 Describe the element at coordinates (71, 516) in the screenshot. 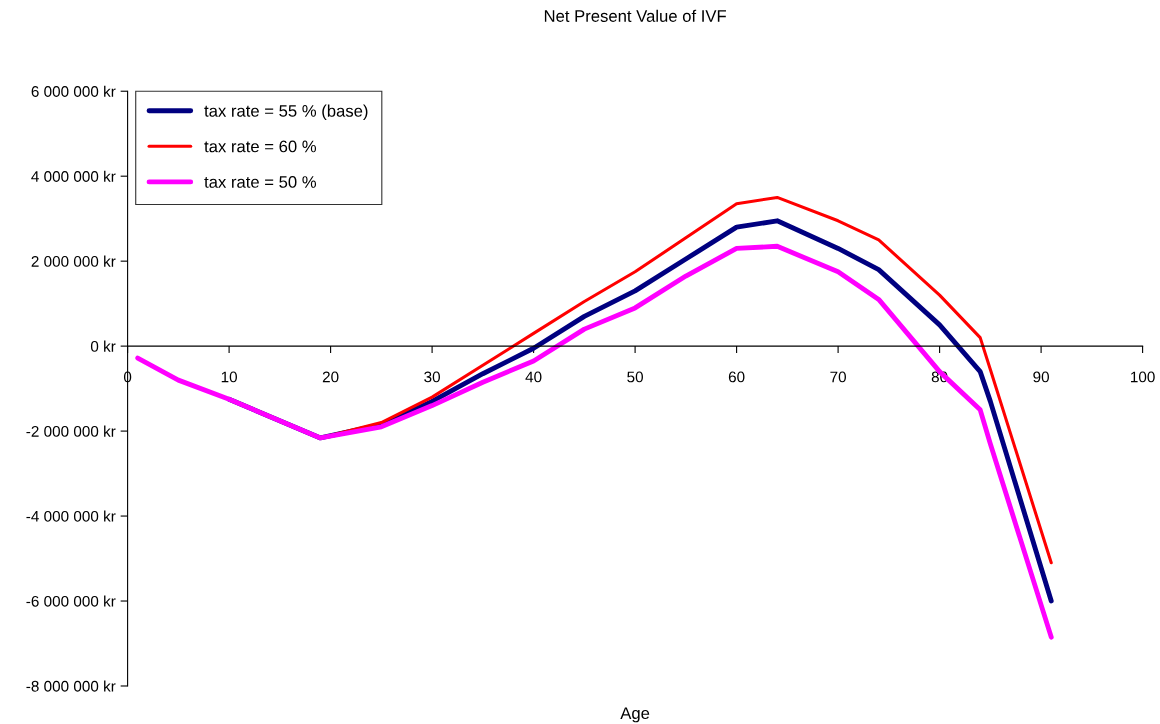

I see `y-tick-label: -4 000 000 kr` at that location.